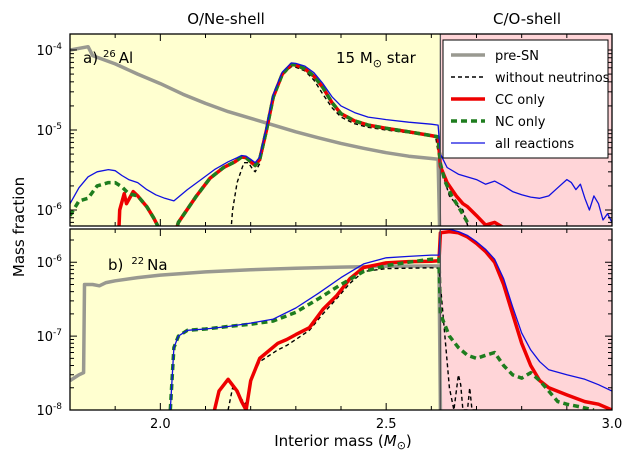  I want to click on panel-b-label: b) 22 Na, so click(138, 265).